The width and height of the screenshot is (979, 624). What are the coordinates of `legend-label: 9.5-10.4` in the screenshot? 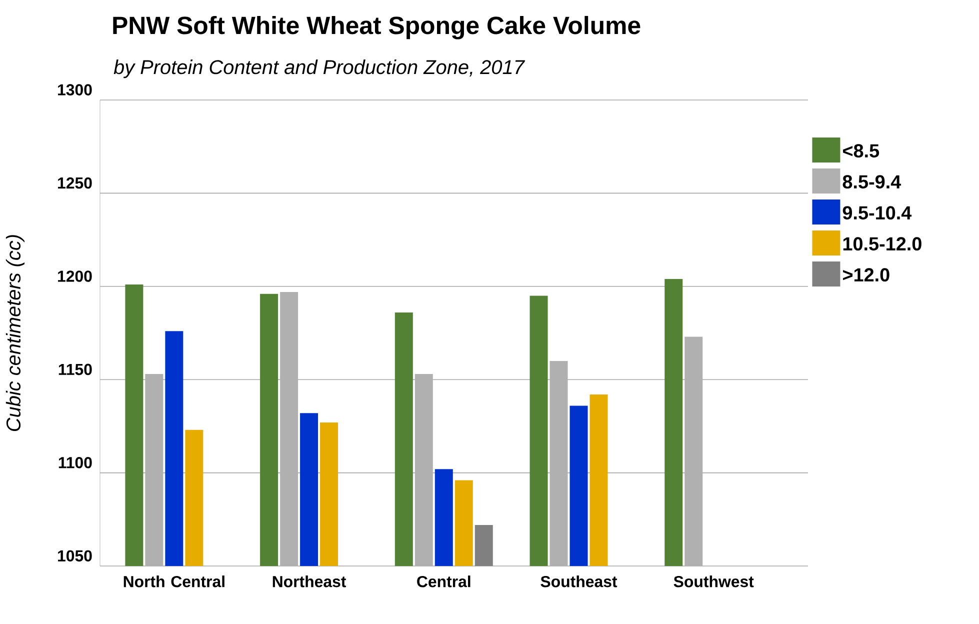 It's located at (877, 213).